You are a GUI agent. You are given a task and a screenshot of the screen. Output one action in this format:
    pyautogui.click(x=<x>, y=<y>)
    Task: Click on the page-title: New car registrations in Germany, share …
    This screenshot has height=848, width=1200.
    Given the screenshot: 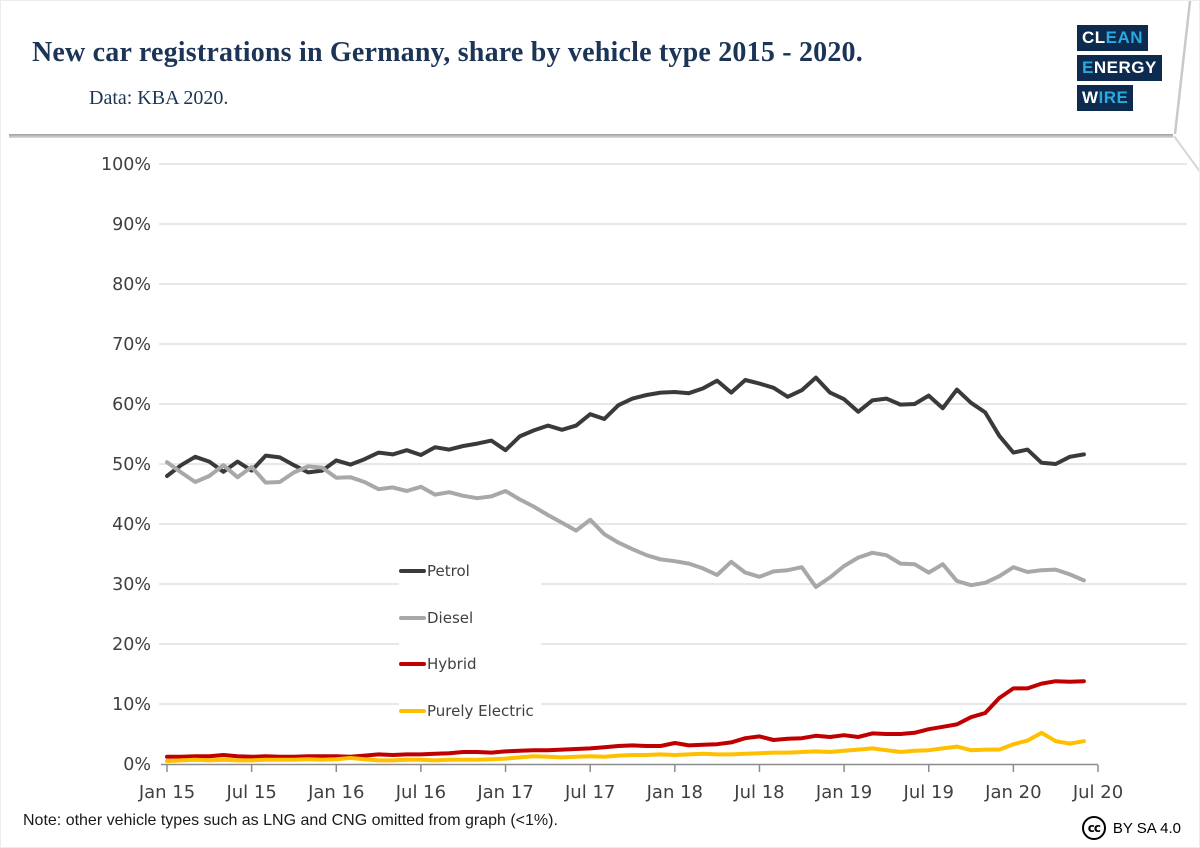 What is the action you would take?
    pyautogui.click(x=447, y=52)
    